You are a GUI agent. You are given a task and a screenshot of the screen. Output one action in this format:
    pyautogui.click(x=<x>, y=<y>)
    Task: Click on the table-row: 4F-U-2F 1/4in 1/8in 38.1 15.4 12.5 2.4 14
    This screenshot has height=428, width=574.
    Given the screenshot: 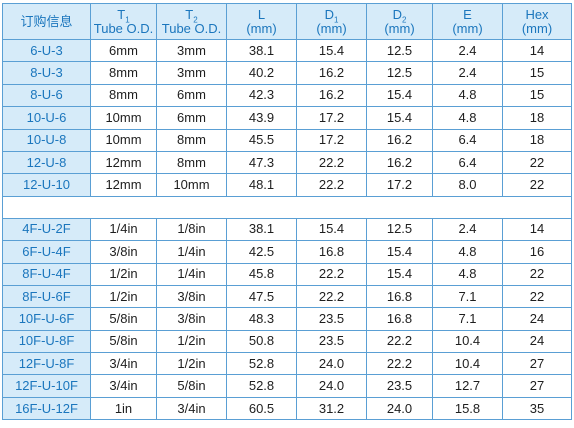 What is the action you would take?
    pyautogui.click(x=287, y=229)
    